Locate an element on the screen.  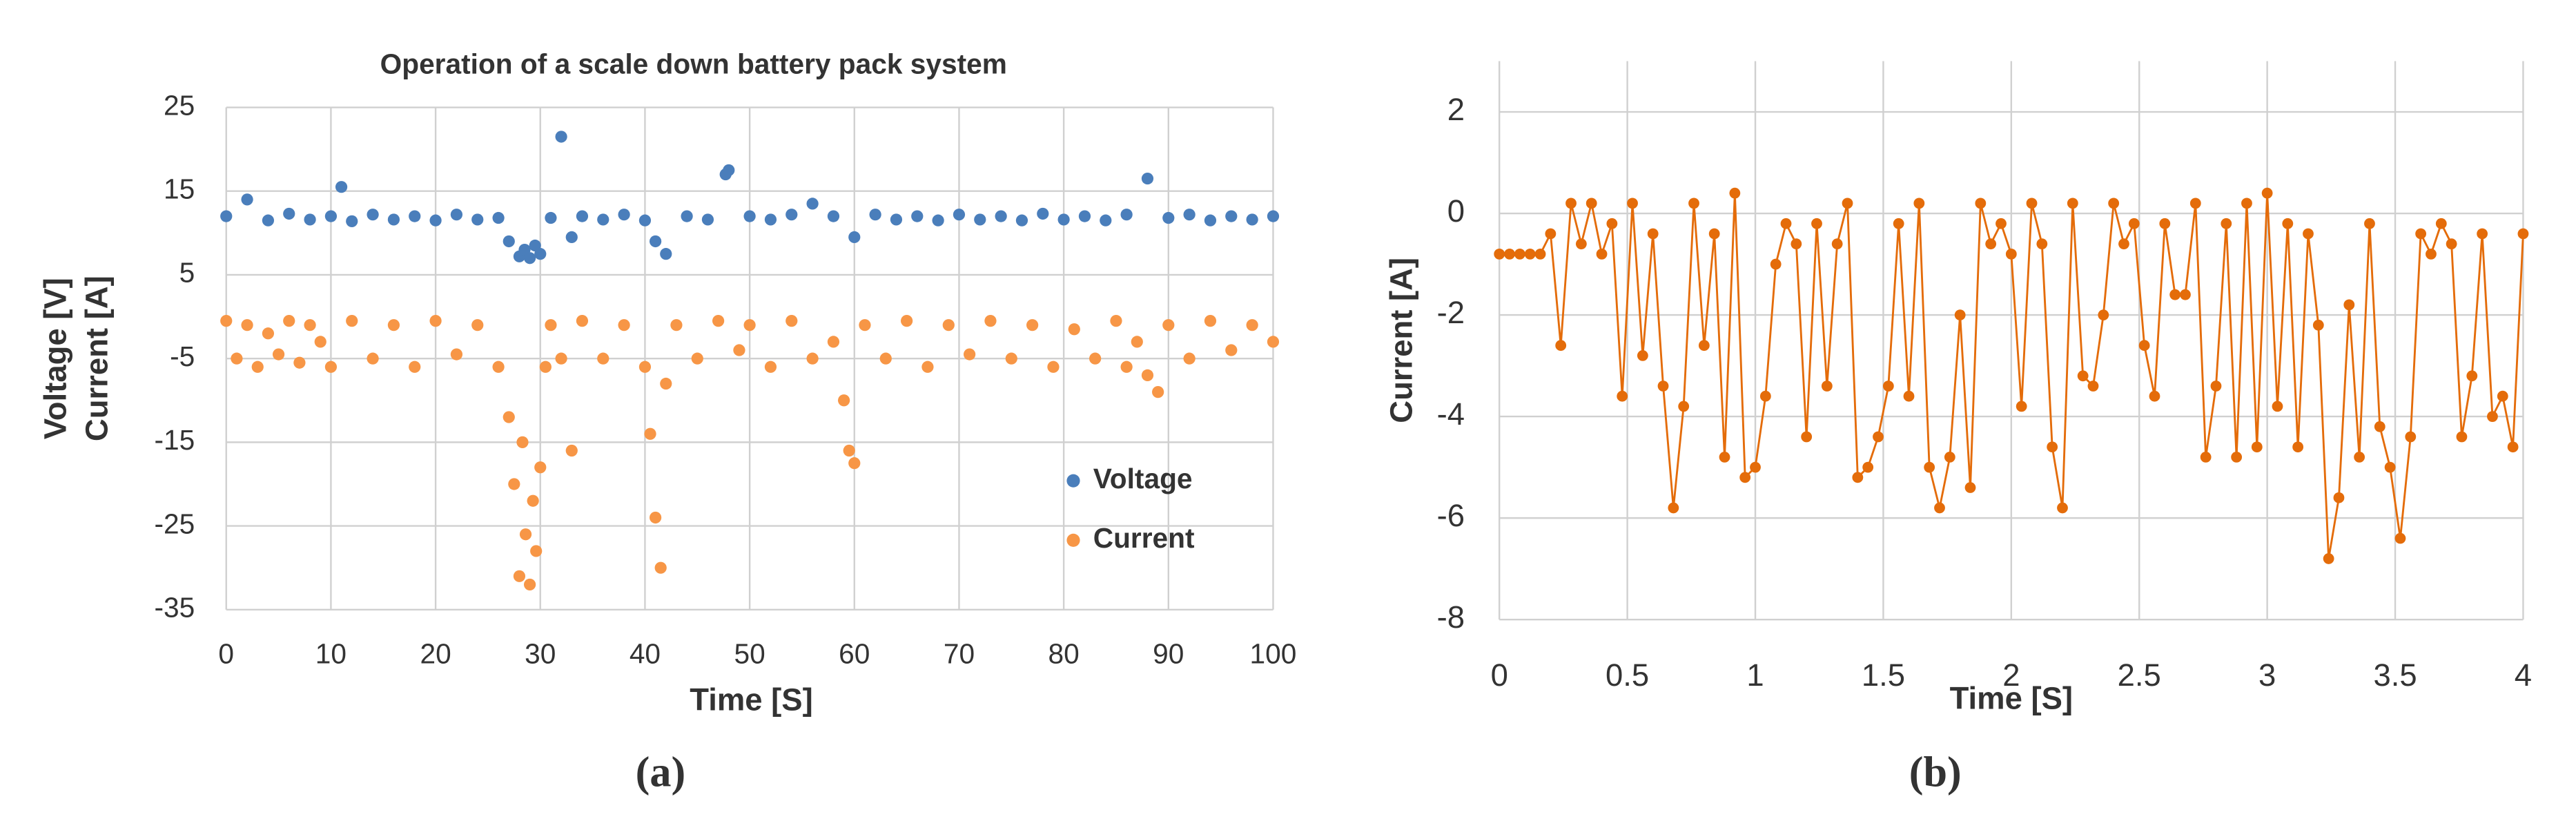
x-tick-label: 0.5 is located at coordinates (1627, 675).